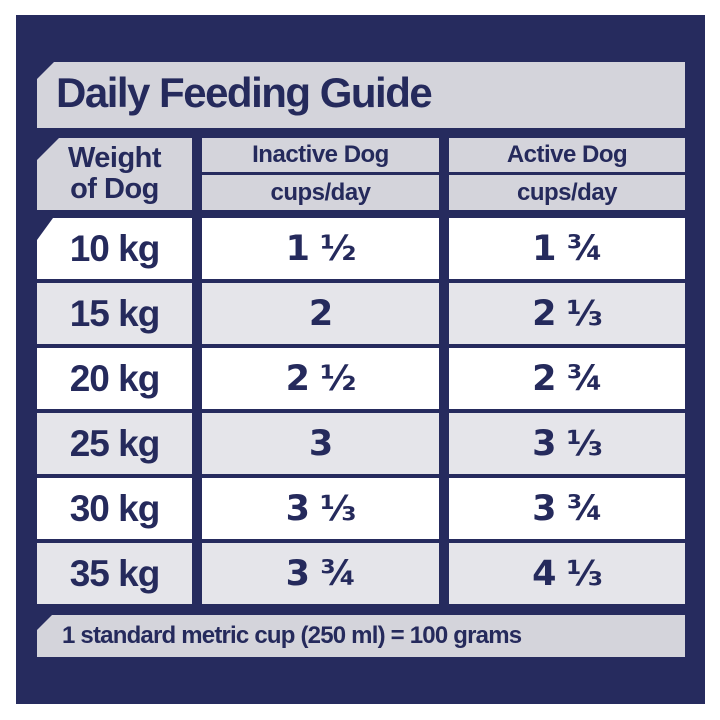 The height and width of the screenshot is (720, 720). What do you see at coordinates (567, 378) in the screenshot?
I see `active-value-cell: 2 ¾` at bounding box center [567, 378].